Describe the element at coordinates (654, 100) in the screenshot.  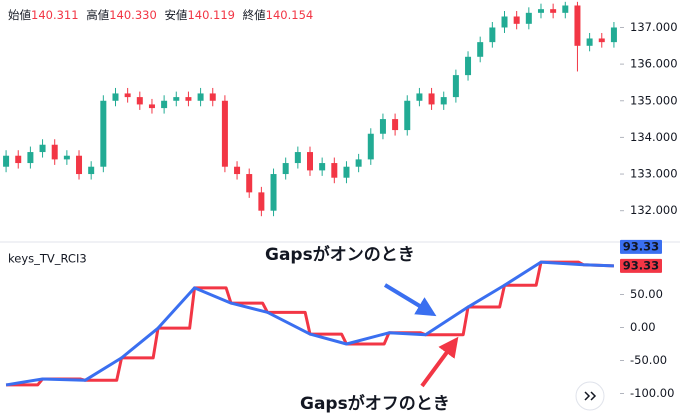
I see `y-tick-label: 135.000` at that location.